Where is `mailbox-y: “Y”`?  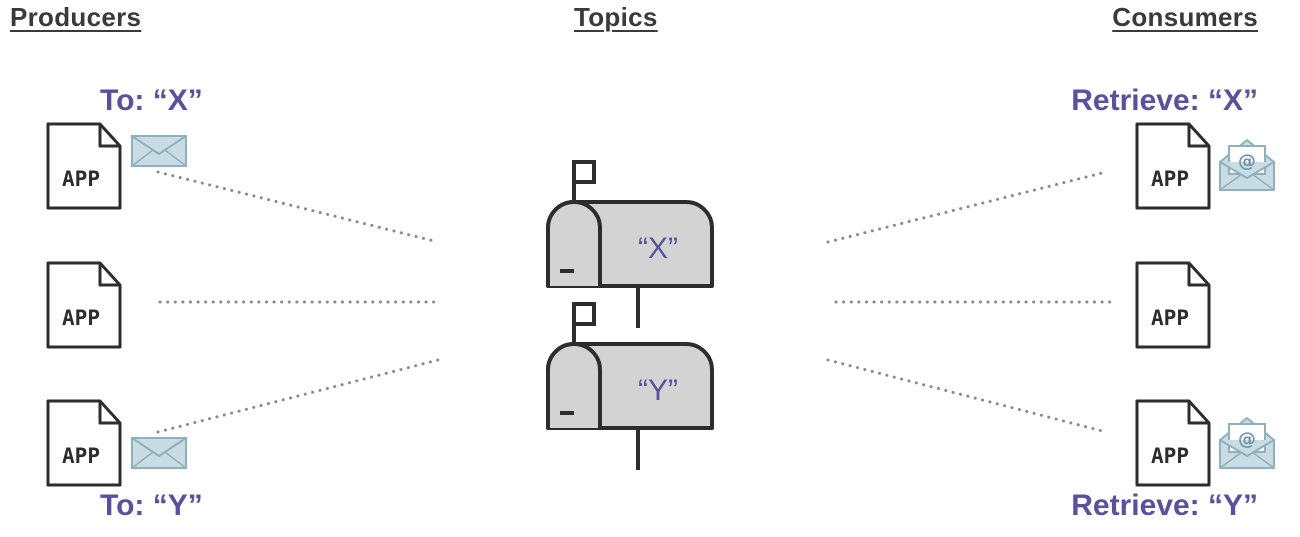 mailbox-y: “Y” is located at coordinates (630, 387).